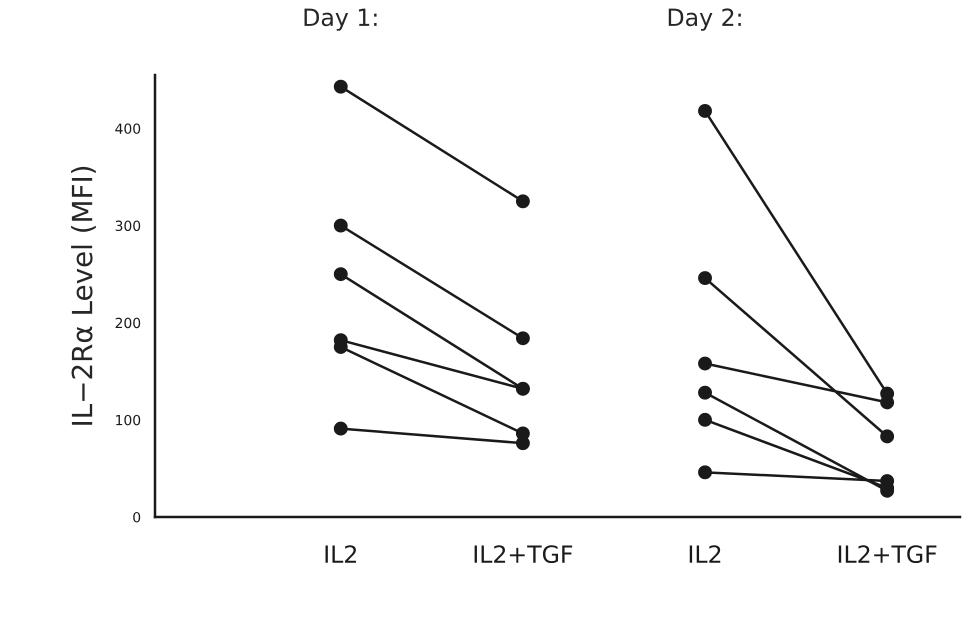 The image size is (964, 619). I want to click on text: Day 1:, so click(340, 19).